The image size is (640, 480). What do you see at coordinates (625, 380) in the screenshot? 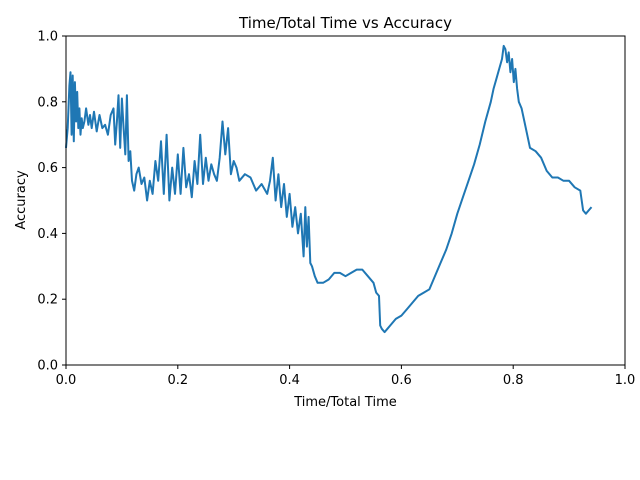
I see `x-tick-label: 1.0` at bounding box center [625, 380].